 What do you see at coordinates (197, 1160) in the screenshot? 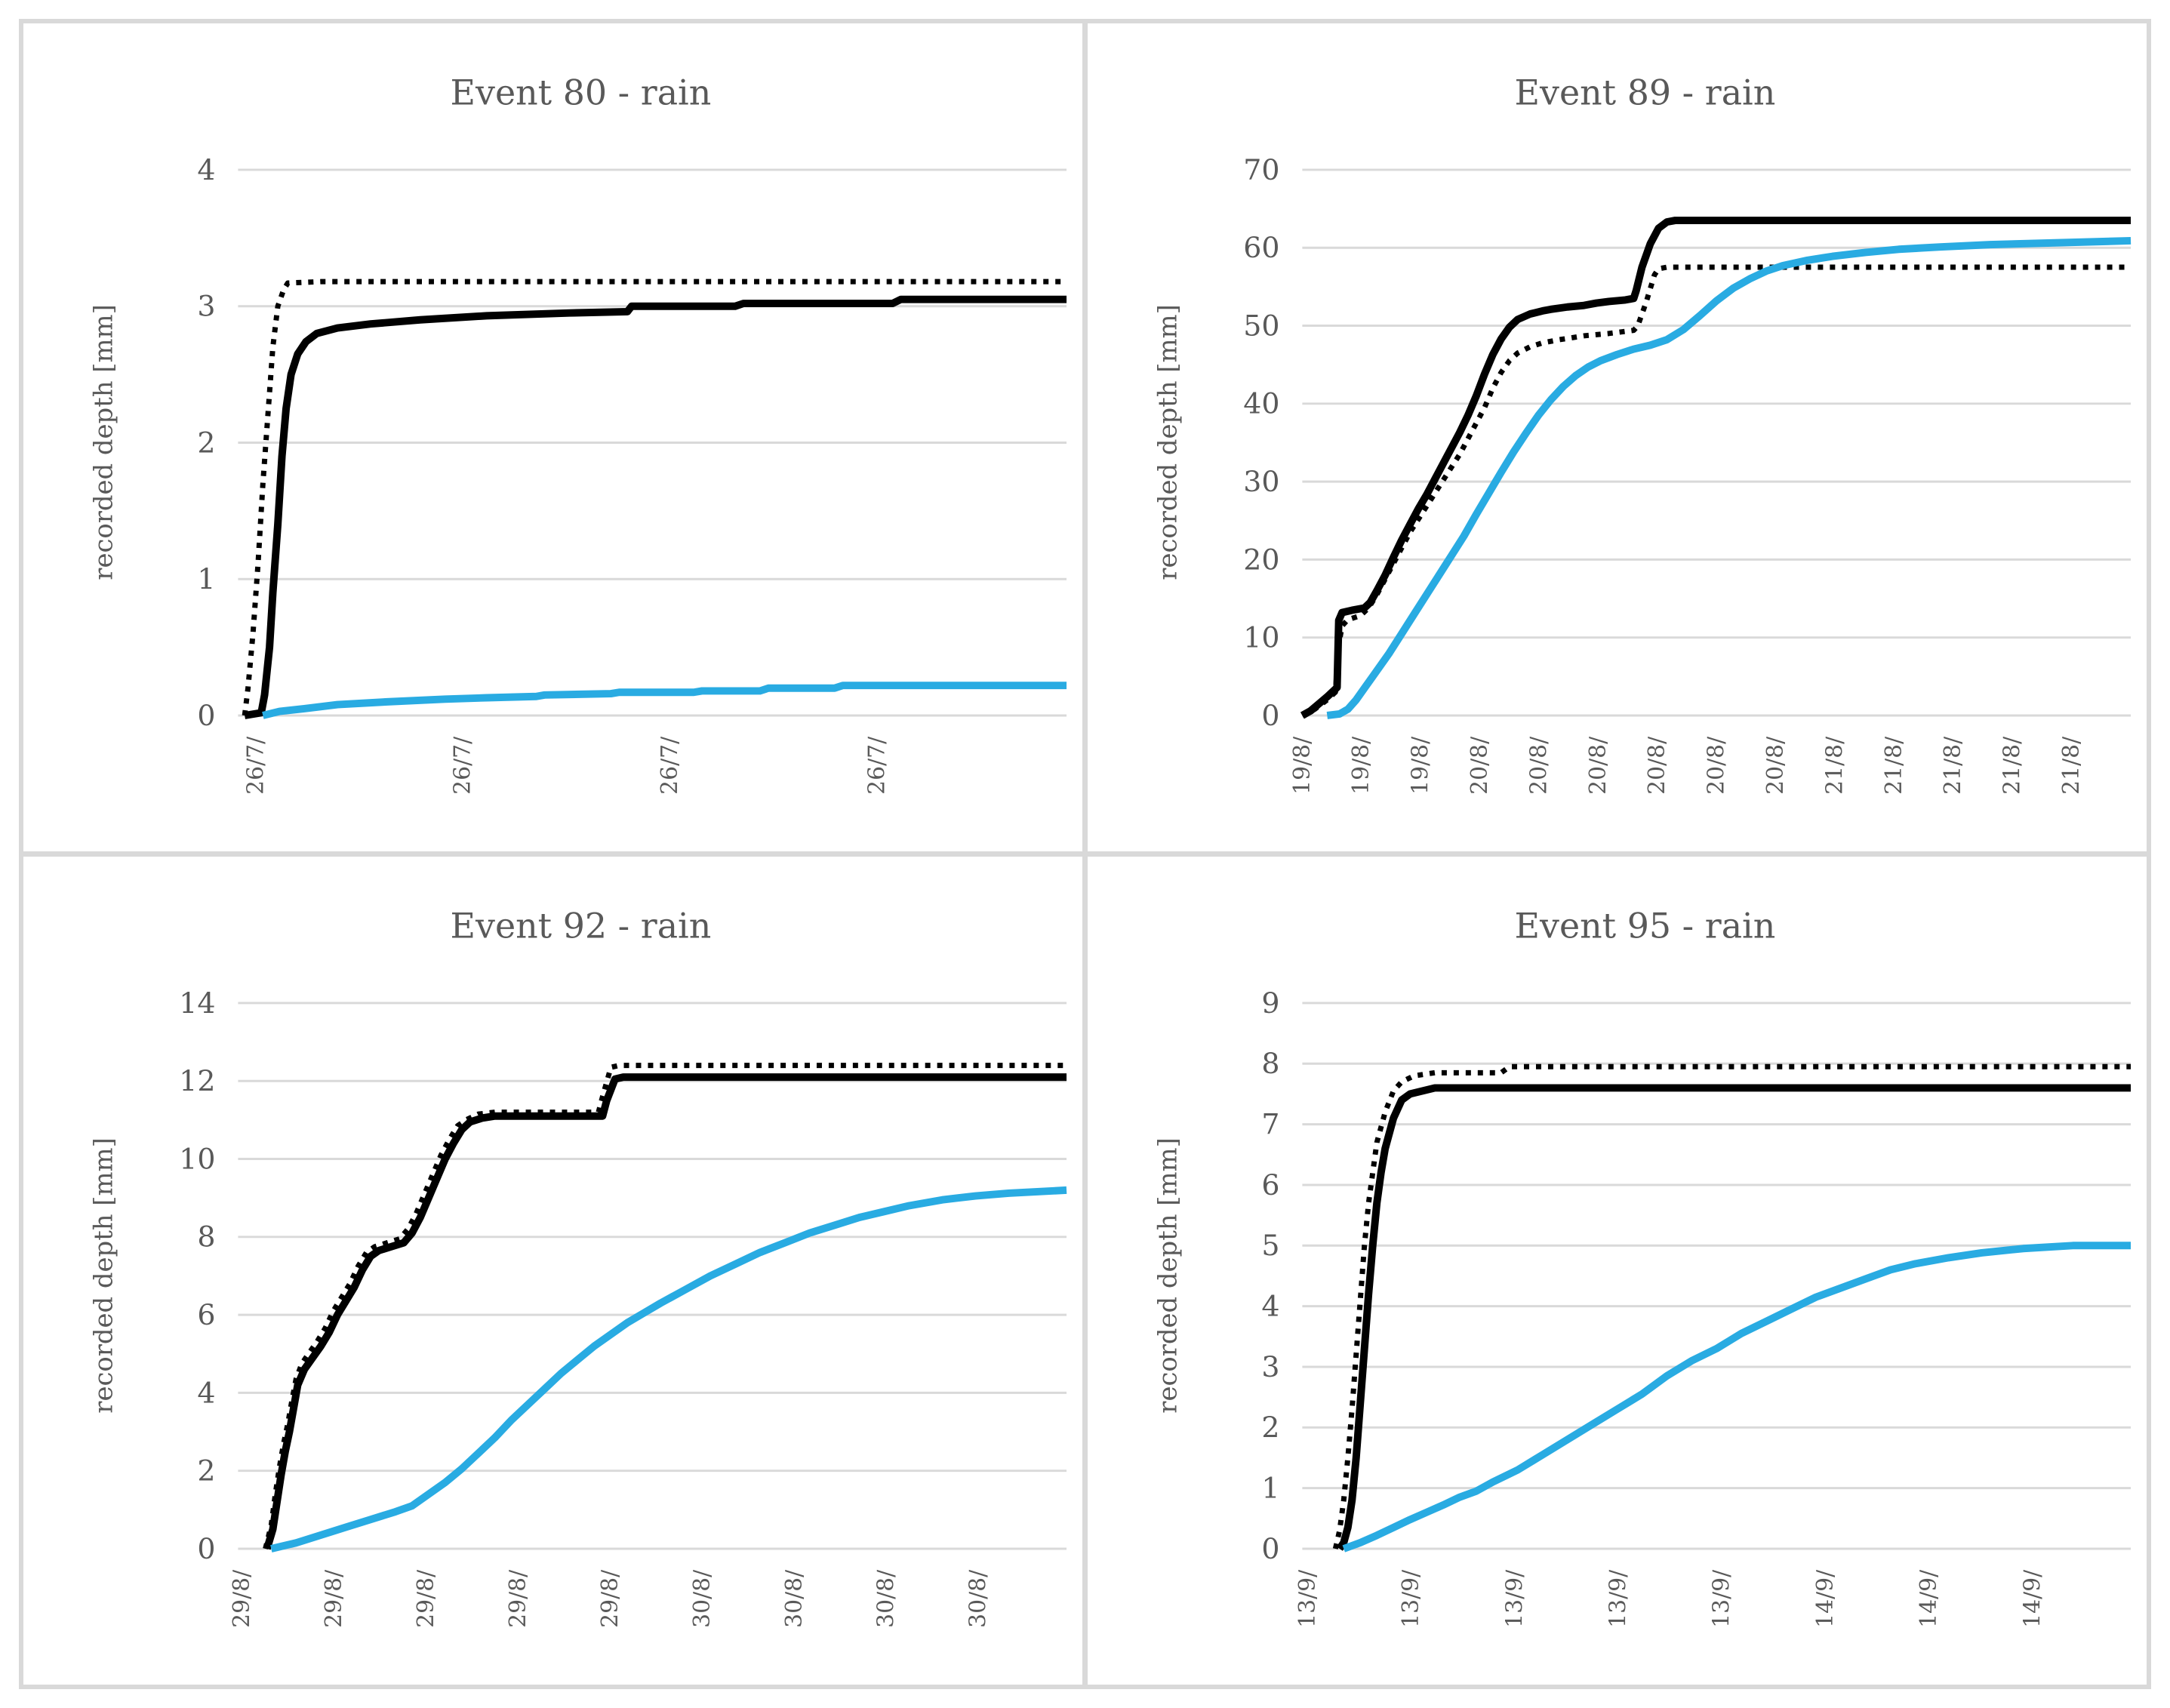
I see `y-tick-label: 10` at bounding box center [197, 1160].